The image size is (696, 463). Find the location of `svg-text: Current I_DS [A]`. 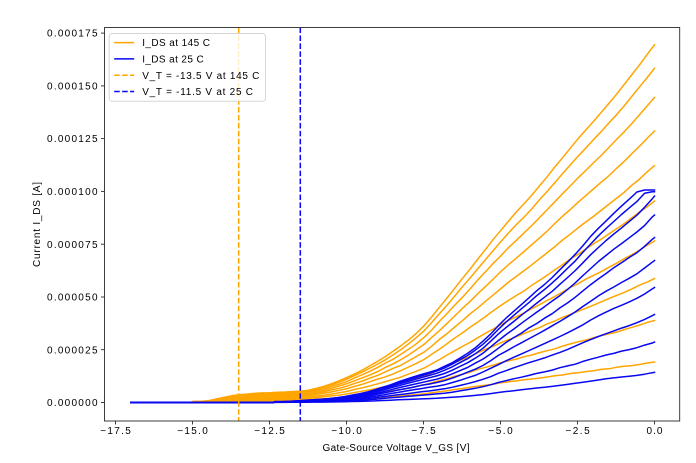

svg-text: Current I_DS [A] is located at coordinates (37, 224).